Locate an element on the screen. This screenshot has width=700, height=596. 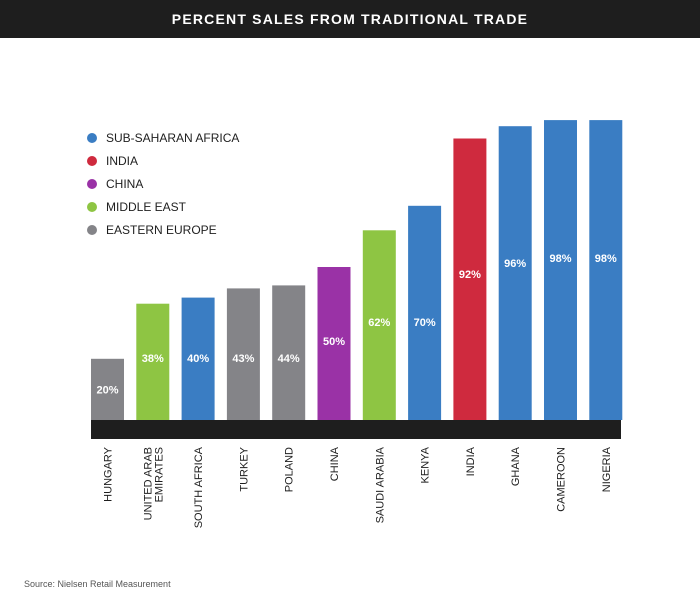
bar-south-africa is located at coordinates (198, 358).